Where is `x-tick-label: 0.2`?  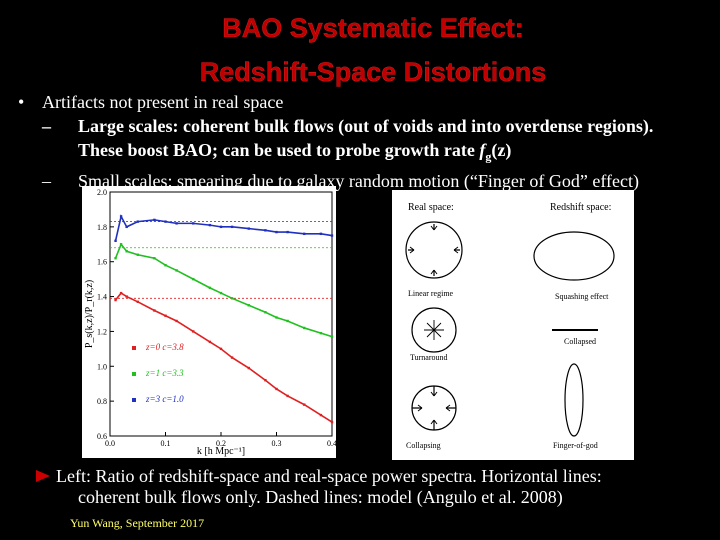 x-tick-label: 0.2 is located at coordinates (221, 443).